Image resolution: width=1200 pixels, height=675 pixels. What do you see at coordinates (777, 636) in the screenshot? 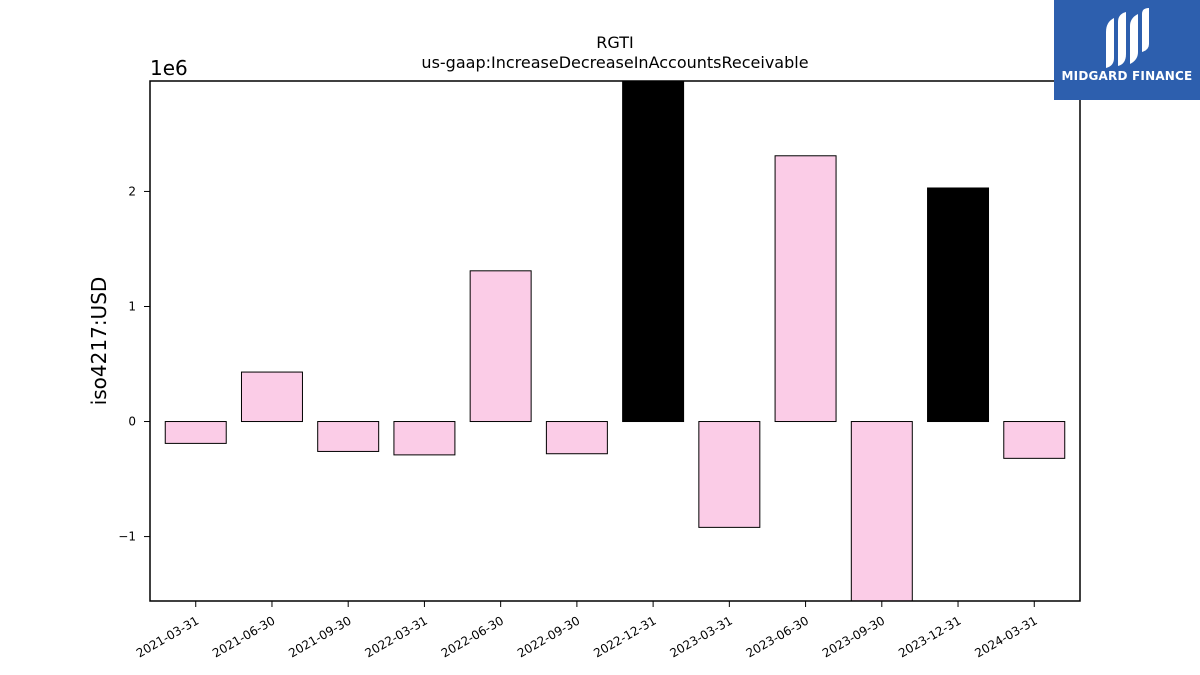
I see `x-tick-label: 2023-06-30` at bounding box center [777, 636].